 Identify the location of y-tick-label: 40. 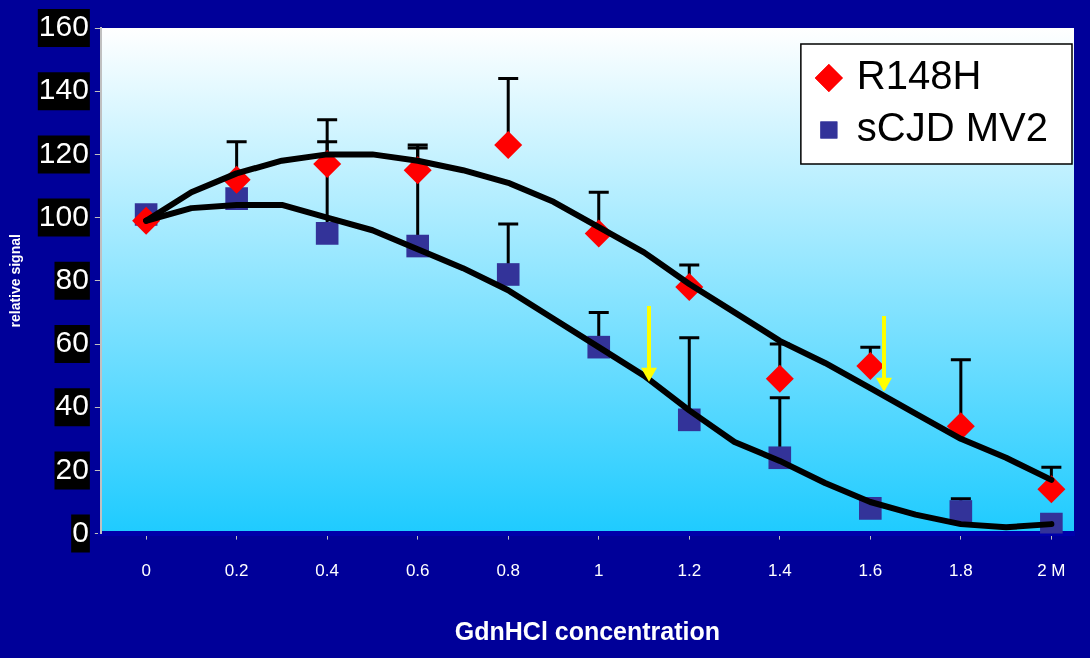
(72, 405).